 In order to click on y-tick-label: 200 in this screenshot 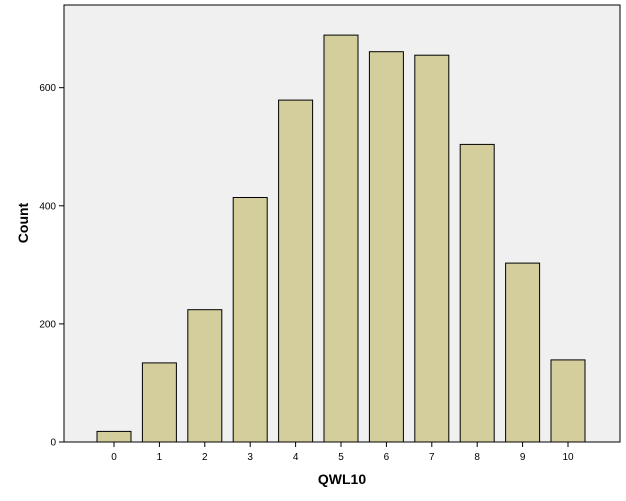, I will do `click(47, 324)`.